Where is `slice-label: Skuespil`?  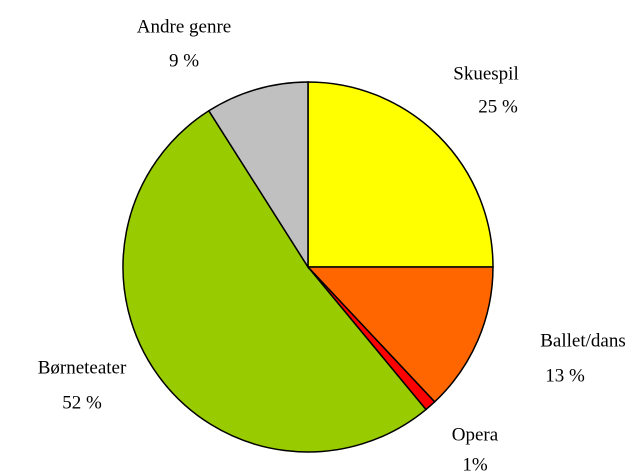 slice-label: Skuespil is located at coordinates (485, 73).